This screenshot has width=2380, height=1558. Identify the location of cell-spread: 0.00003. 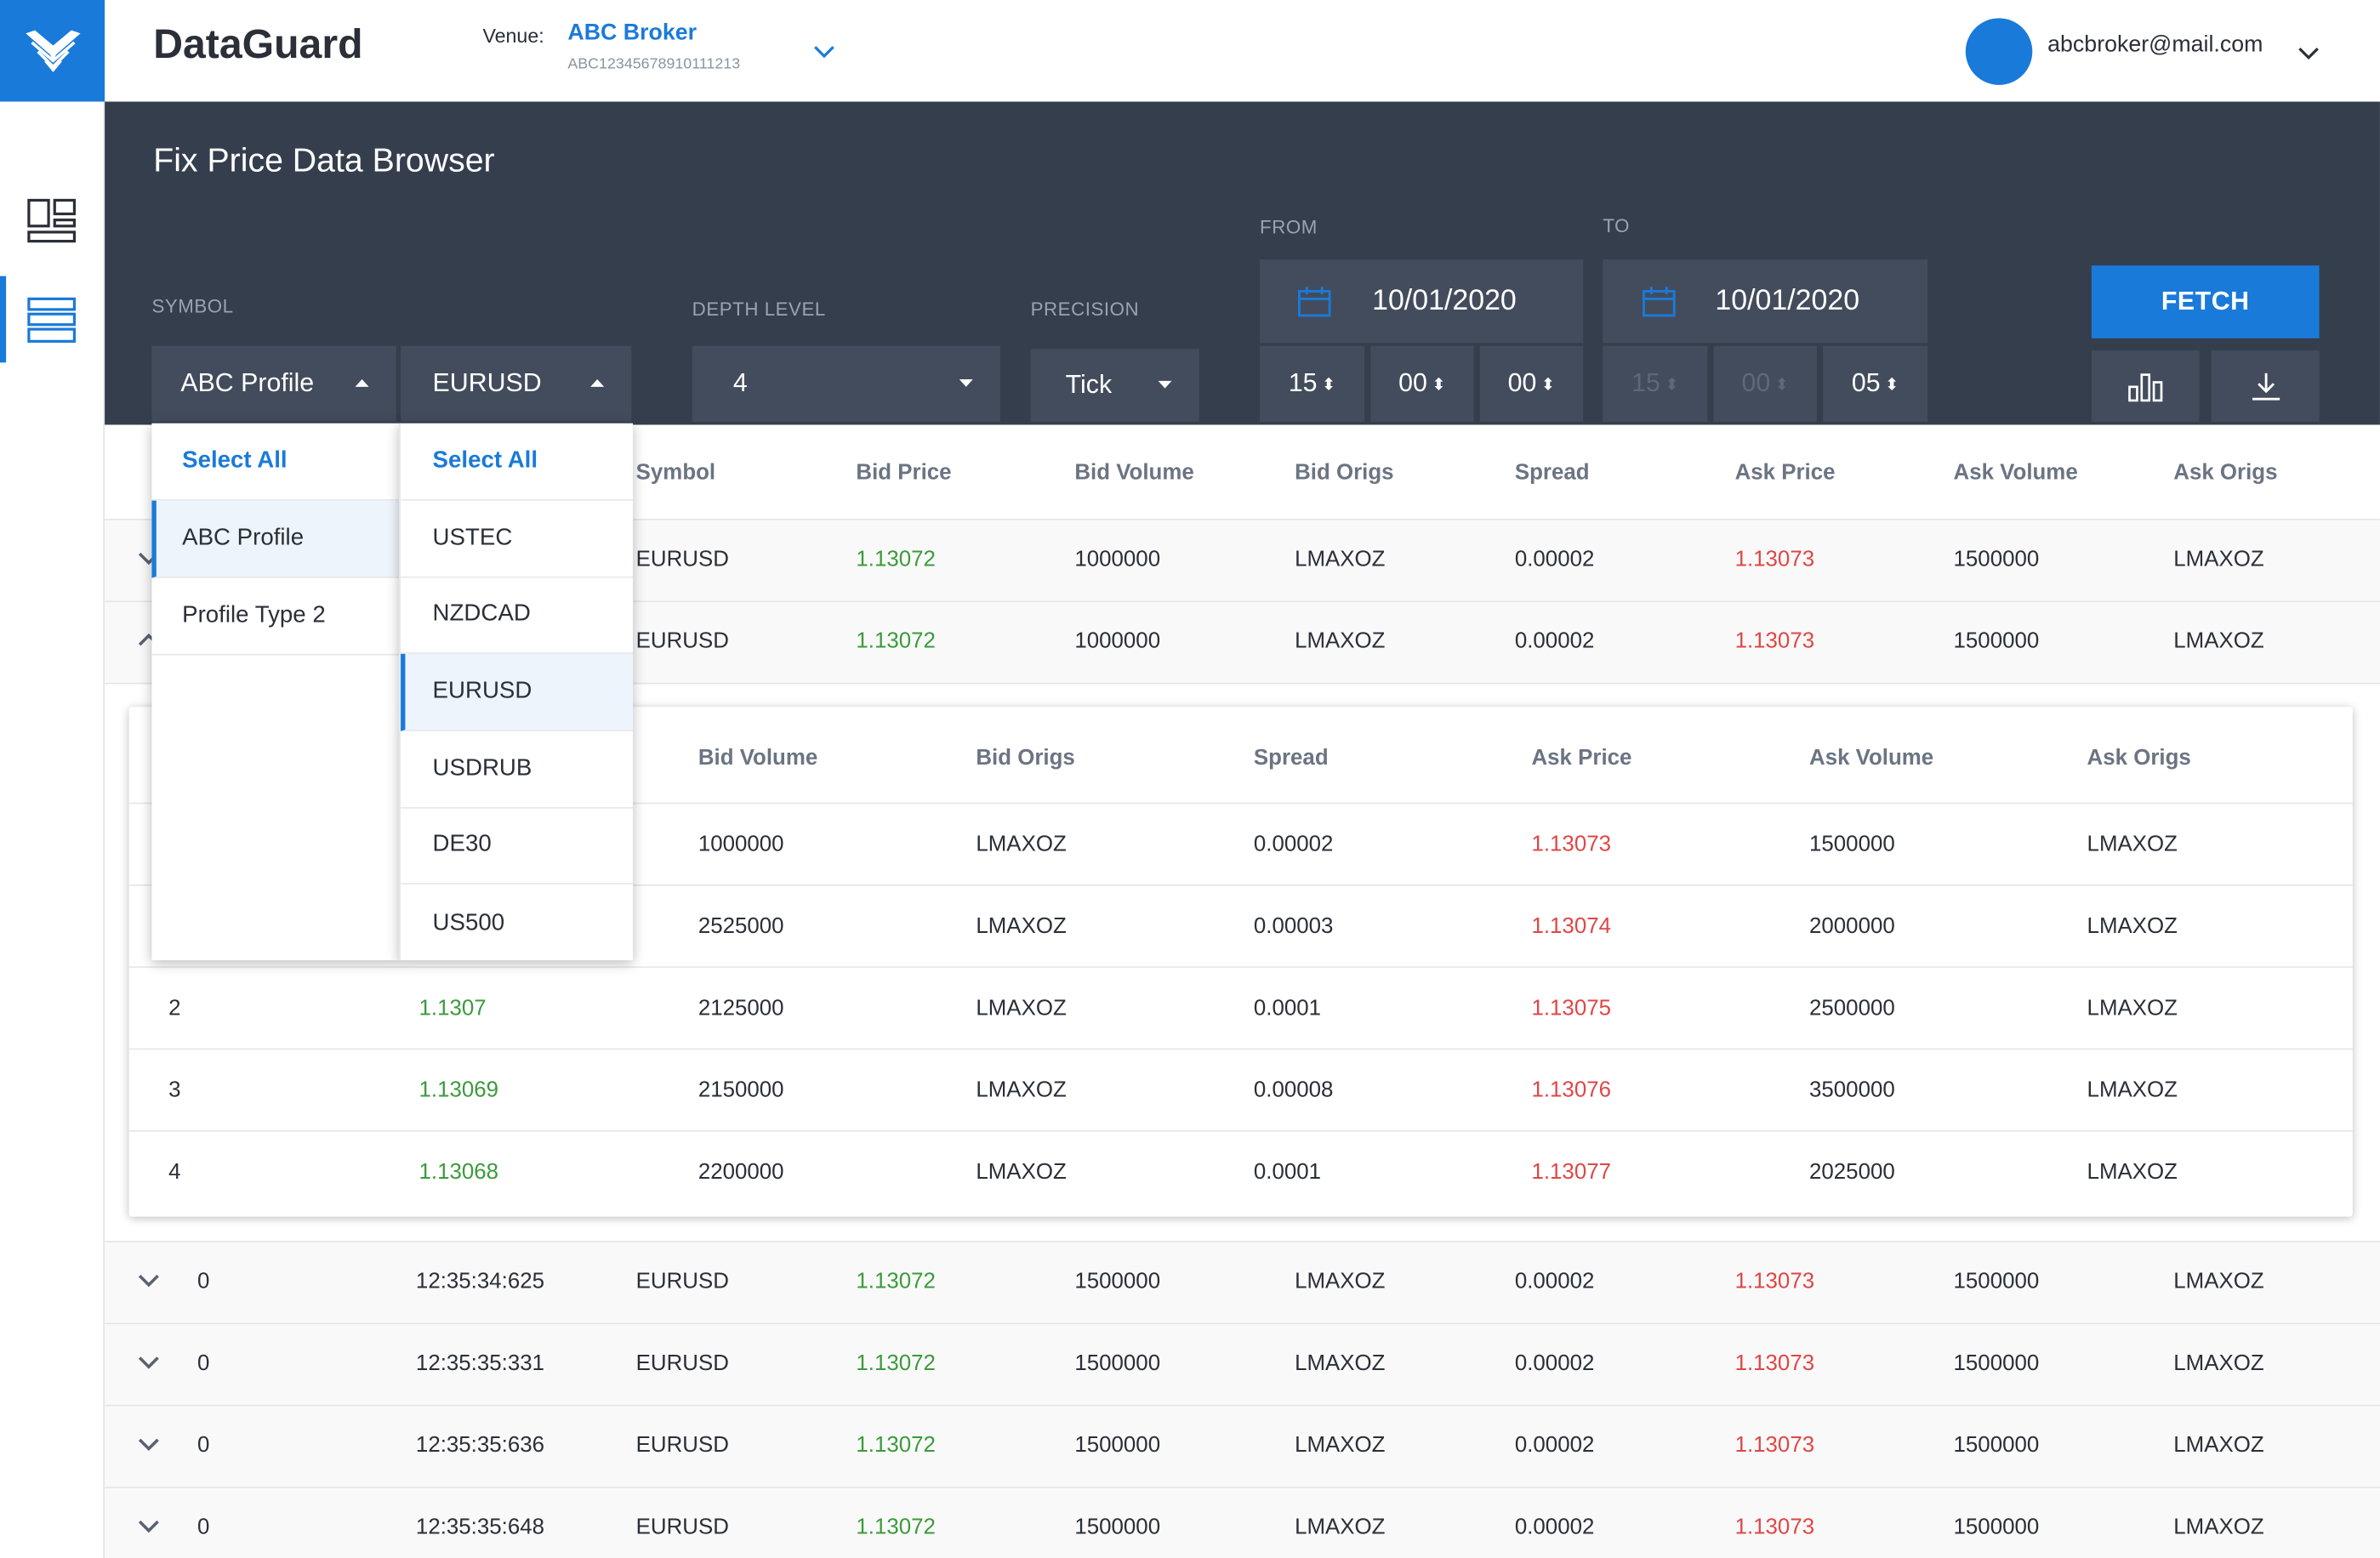
(1293, 927).